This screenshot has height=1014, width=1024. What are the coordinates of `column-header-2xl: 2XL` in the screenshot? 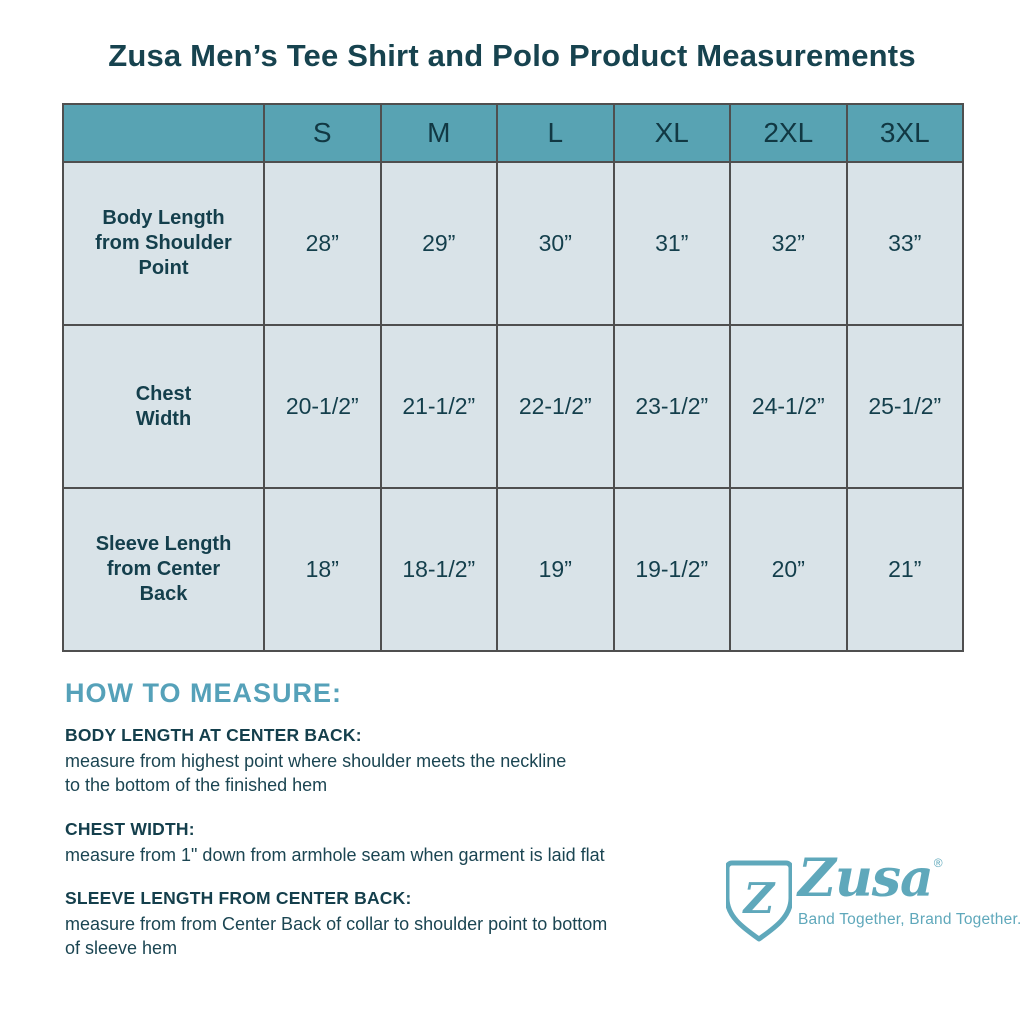 It's located at (788, 133).